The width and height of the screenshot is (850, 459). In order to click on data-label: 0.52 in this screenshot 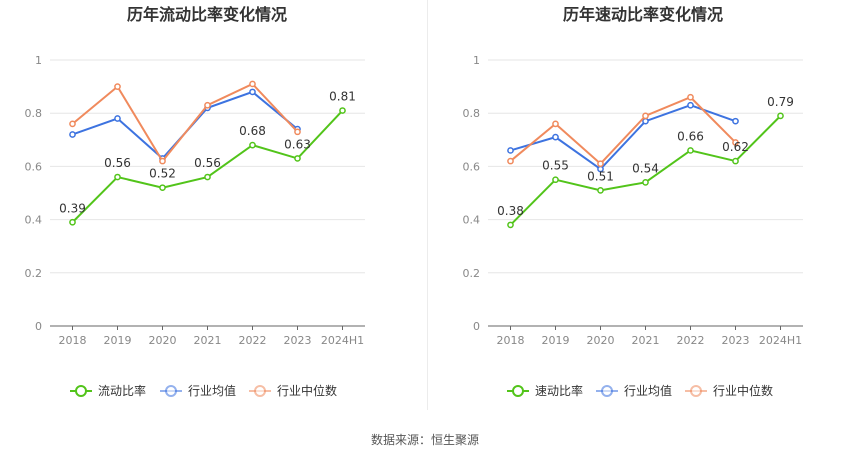, I will do `click(162, 174)`.